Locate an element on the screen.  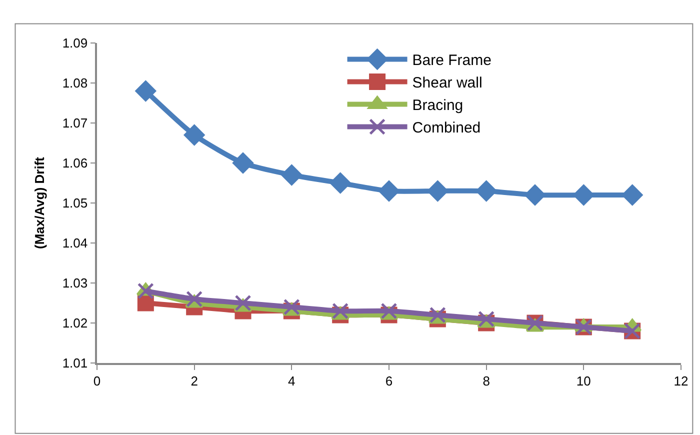
y-tick-label: 1.09 is located at coordinates (75, 43).